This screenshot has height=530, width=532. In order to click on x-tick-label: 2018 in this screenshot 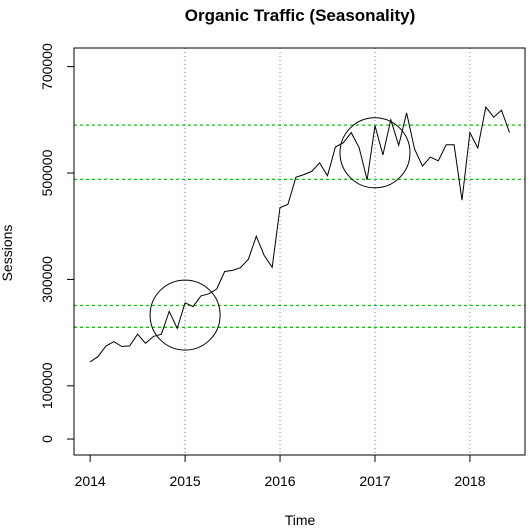, I will do `click(469, 481)`.